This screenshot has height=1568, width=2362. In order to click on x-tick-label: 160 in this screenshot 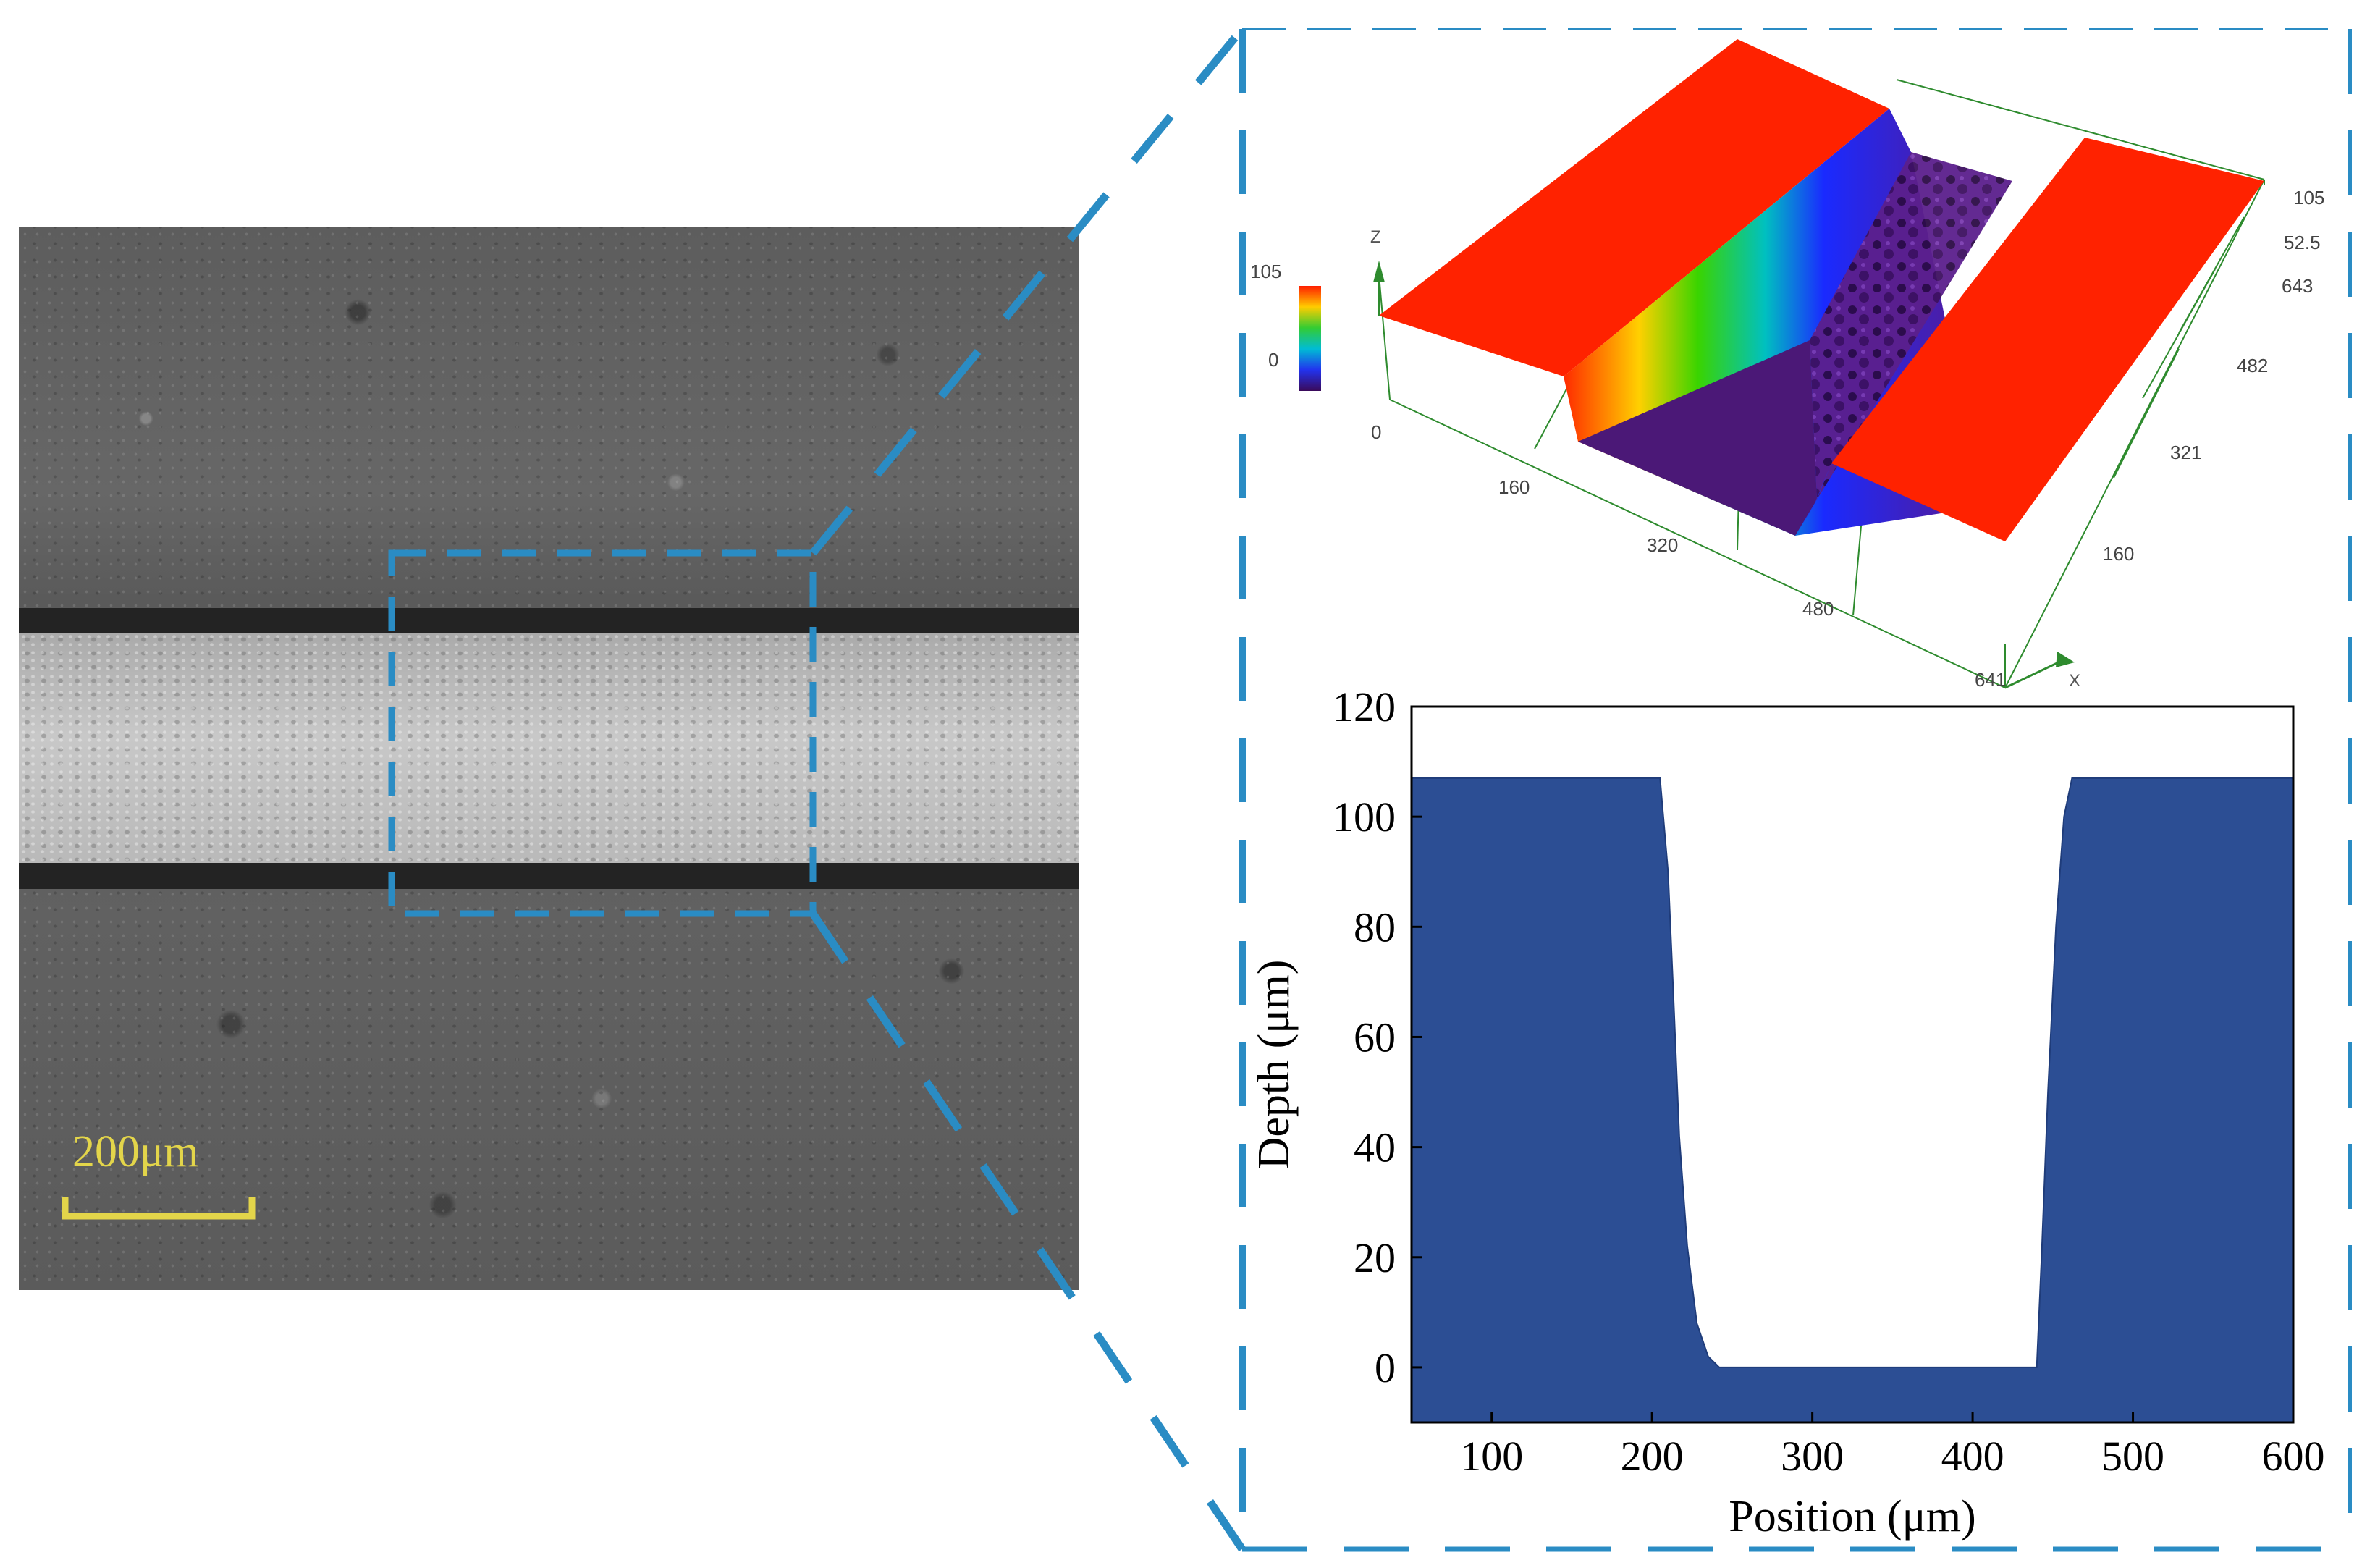, I will do `click(1514, 487)`.